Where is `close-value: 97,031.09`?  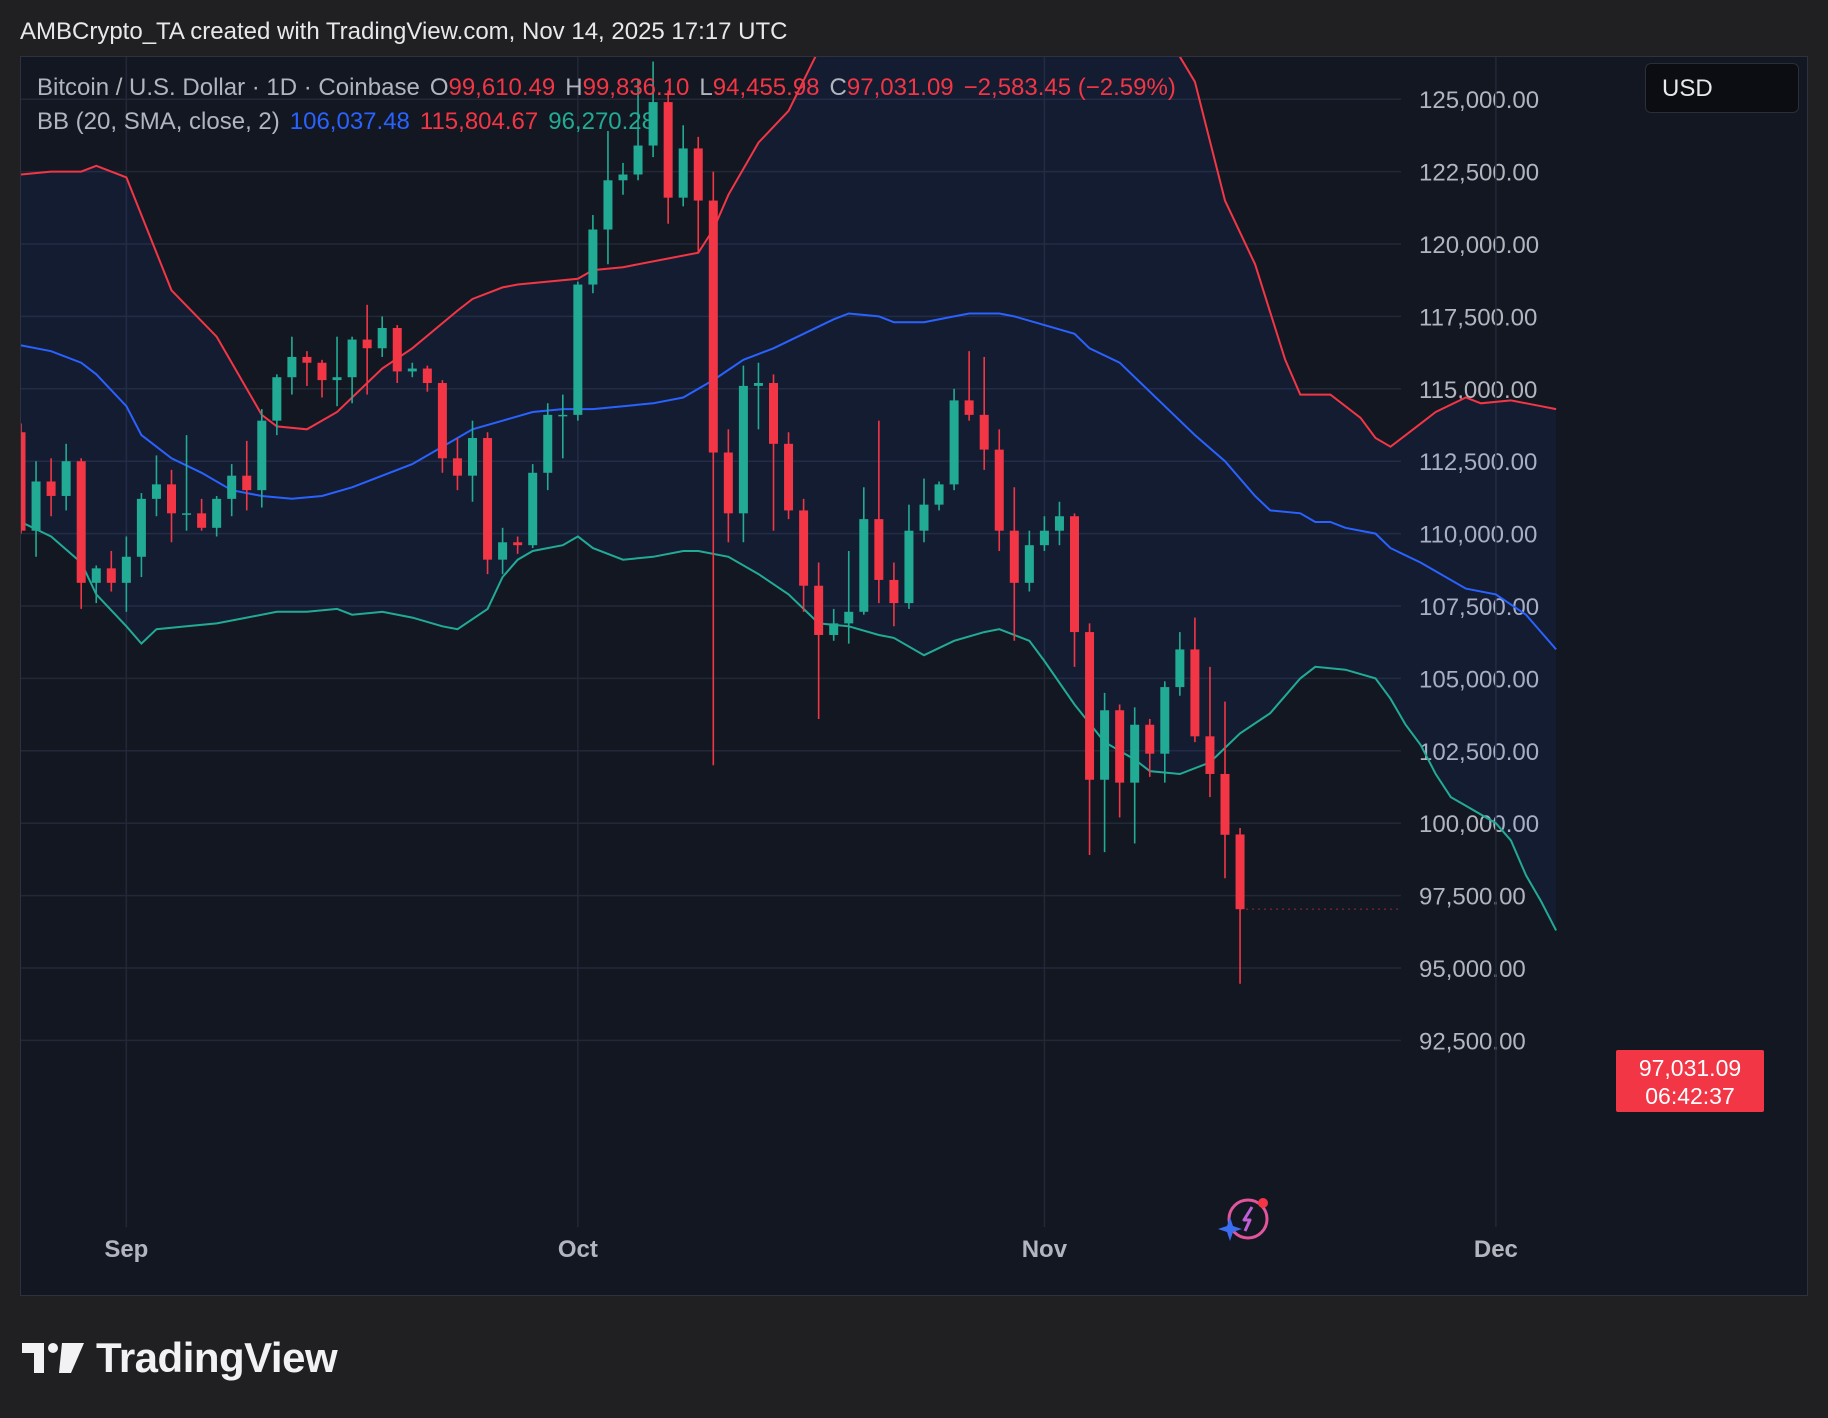
close-value: 97,031.09 is located at coordinates (900, 87).